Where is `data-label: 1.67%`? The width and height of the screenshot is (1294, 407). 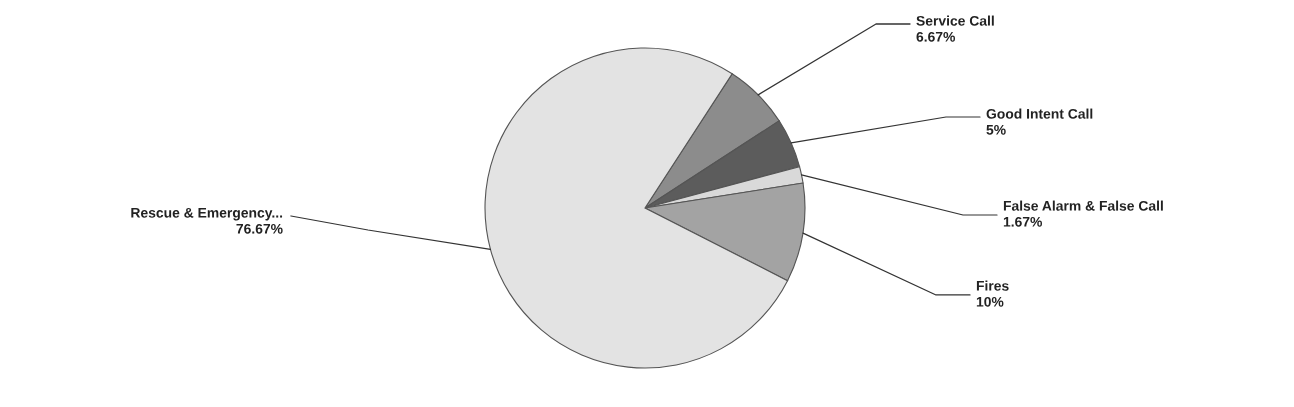
data-label: 1.67% is located at coordinates (1023, 221).